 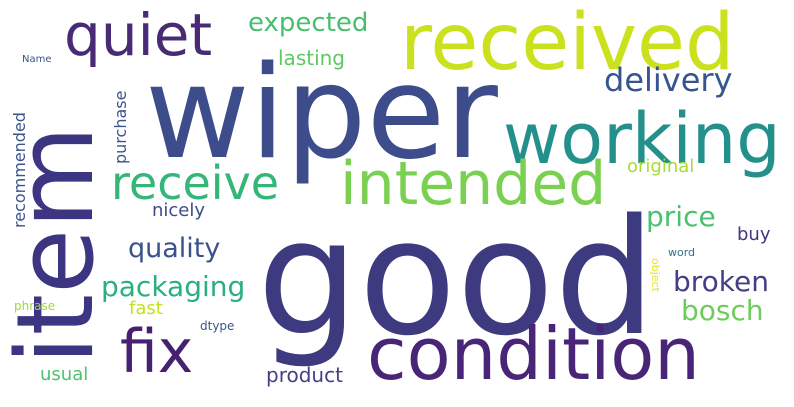 I want to click on word-broken: broken, so click(x=721, y=281).